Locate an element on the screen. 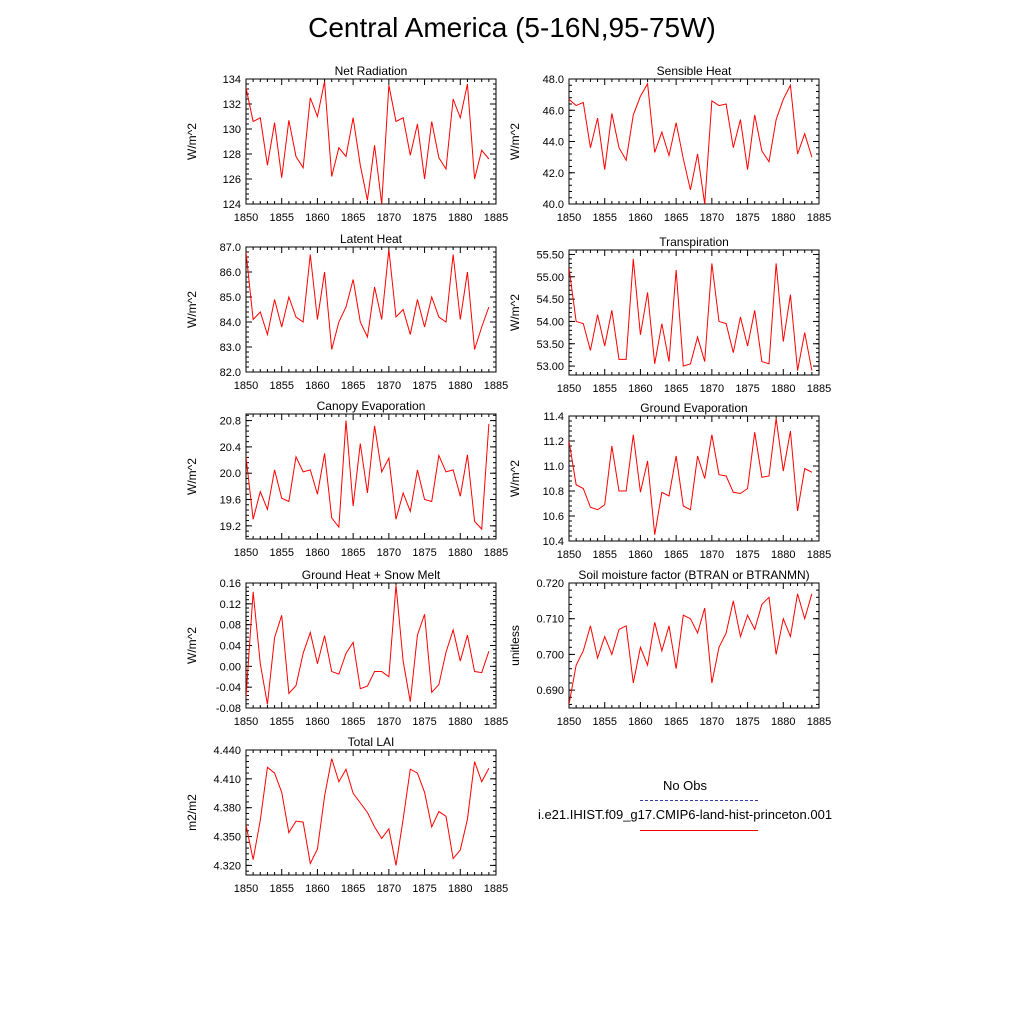  y-tick-label: 40.0 is located at coordinates (553, 205).